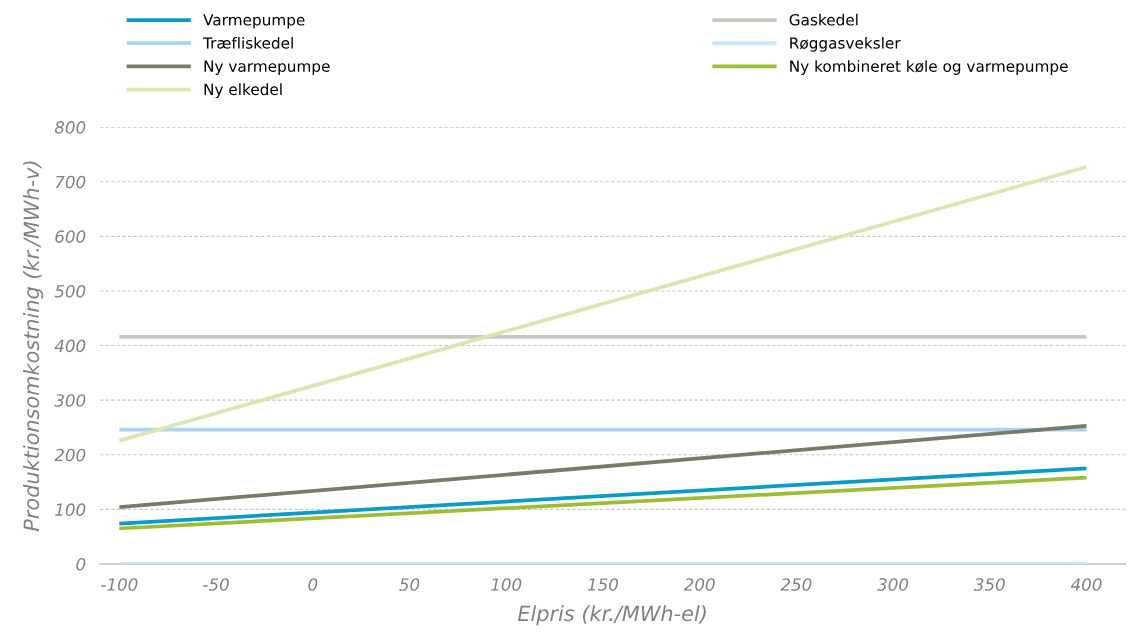 The width and height of the screenshot is (1129, 642). I want to click on y-tick-label: 0, so click(81, 564).